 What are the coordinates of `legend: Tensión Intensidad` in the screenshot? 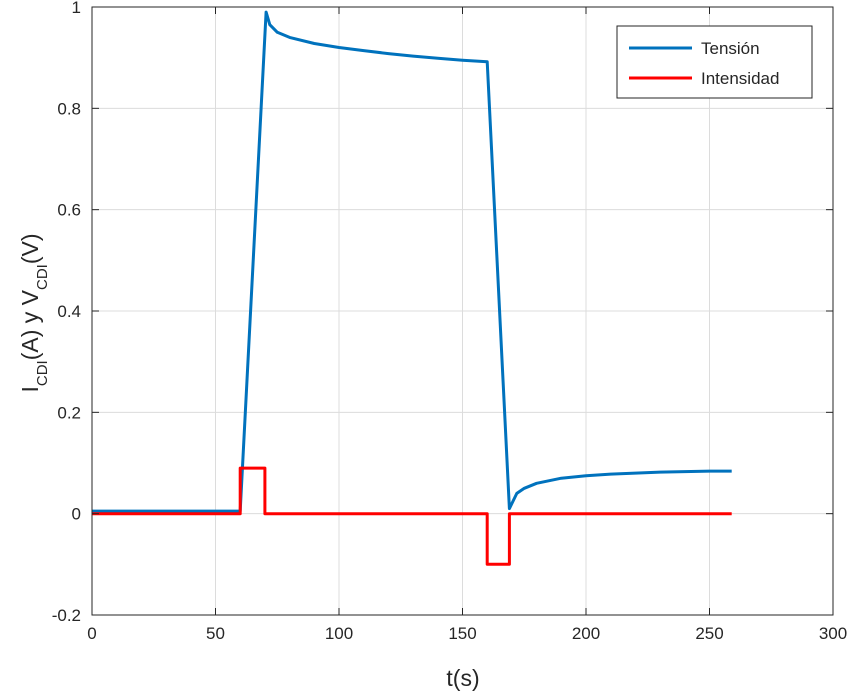 It's located at (714, 62).